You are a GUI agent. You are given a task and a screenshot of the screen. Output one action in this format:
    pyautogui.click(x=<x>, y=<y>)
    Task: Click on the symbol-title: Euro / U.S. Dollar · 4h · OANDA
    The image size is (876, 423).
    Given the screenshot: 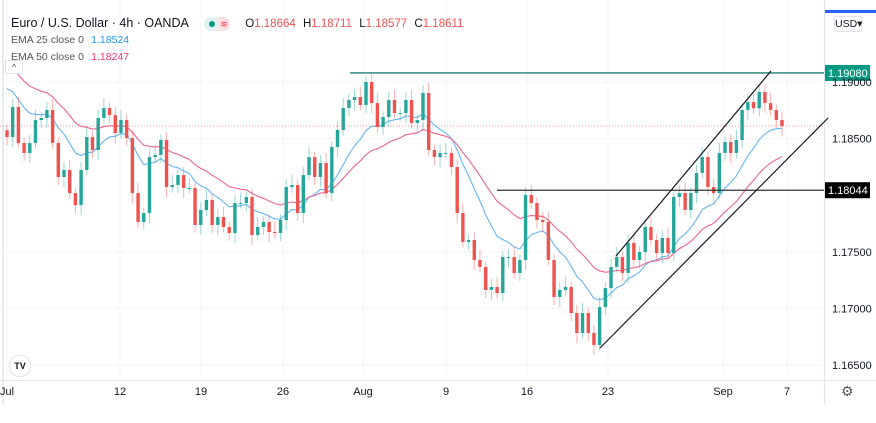 What is the action you would take?
    pyautogui.click(x=100, y=23)
    